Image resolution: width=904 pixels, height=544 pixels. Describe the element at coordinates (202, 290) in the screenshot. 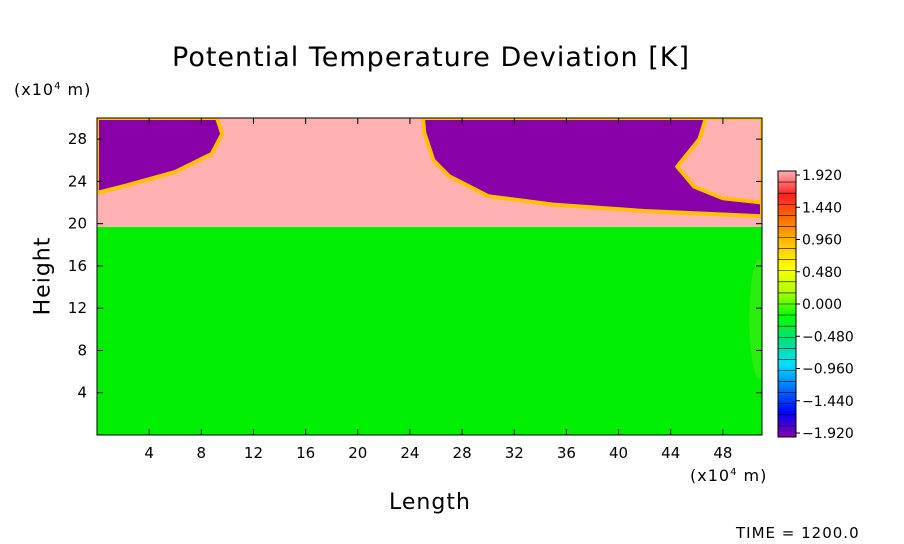

I see `x-tick-8: 8` at that location.